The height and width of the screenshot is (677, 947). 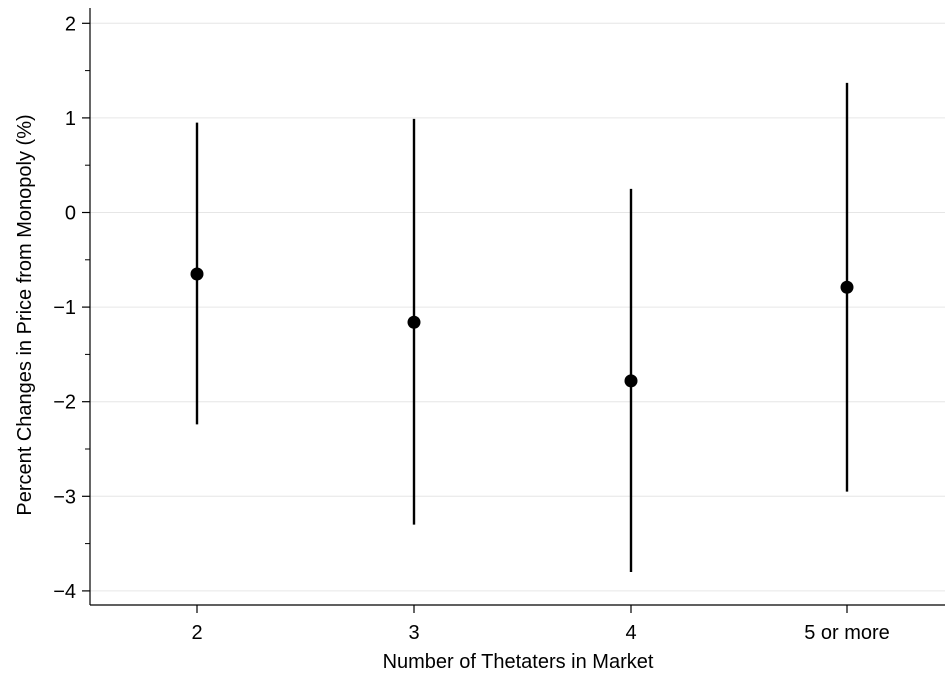 I want to click on y-tick-label: −1, so click(x=64, y=308).